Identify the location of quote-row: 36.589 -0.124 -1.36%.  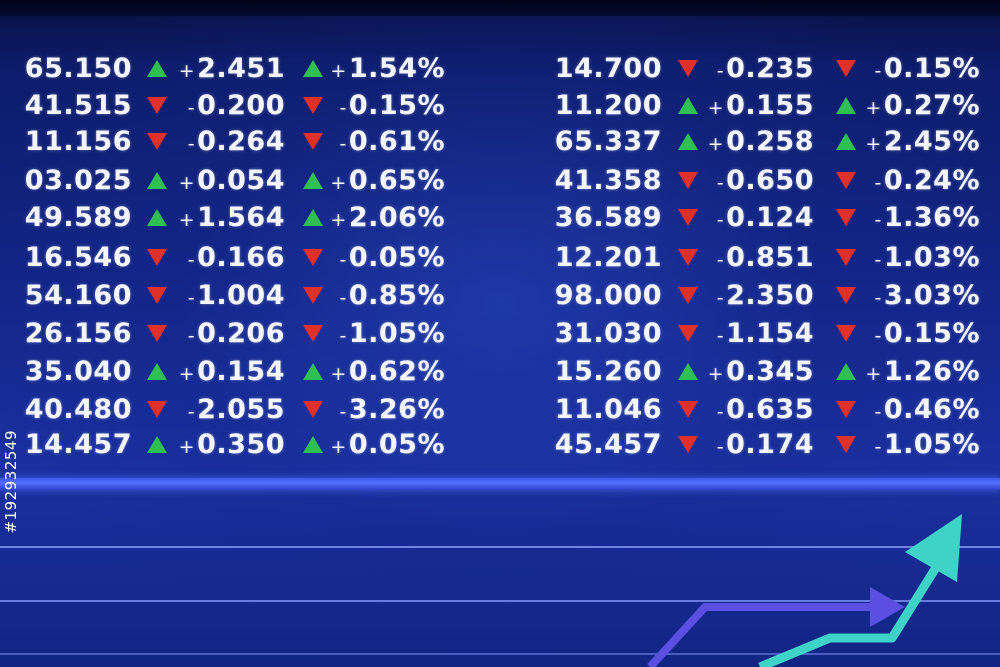
(765, 217).